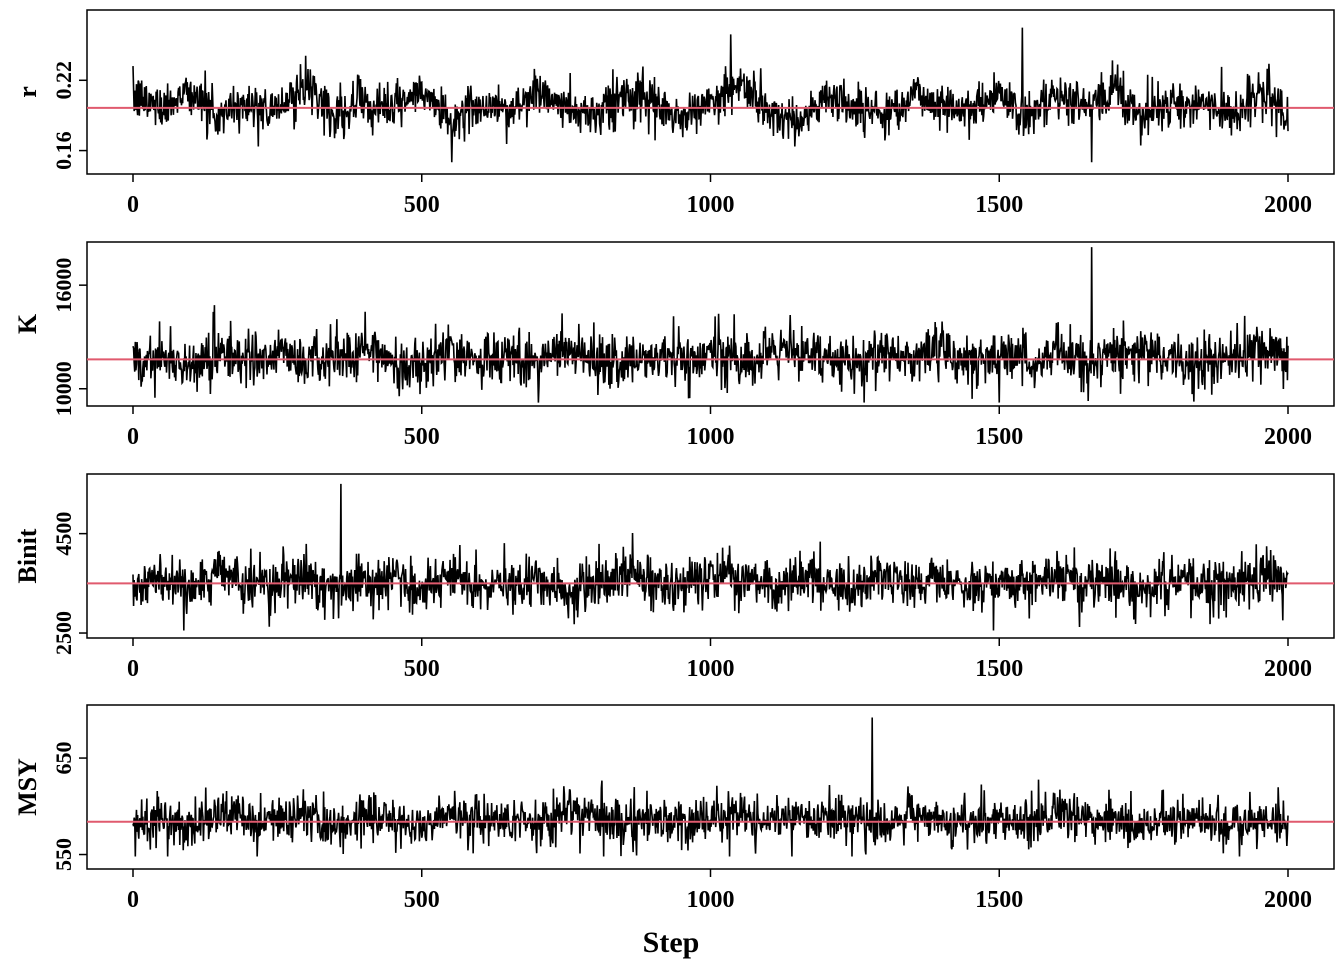 The height and width of the screenshot is (960, 1344). Describe the element at coordinates (63, 150) in the screenshot. I see `y-tick-label: 0.16` at that location.